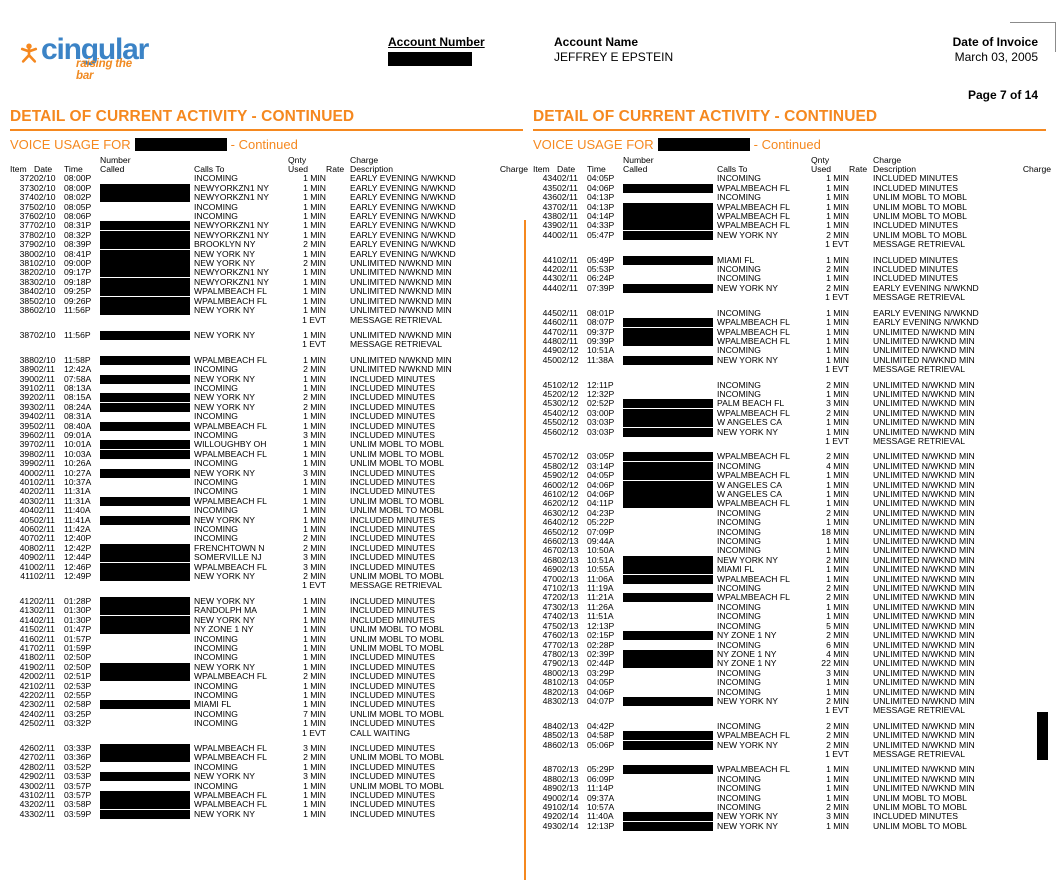  What do you see at coordinates (601, 340) in the screenshot?
I see `time-cell: 09:39P` at bounding box center [601, 340].